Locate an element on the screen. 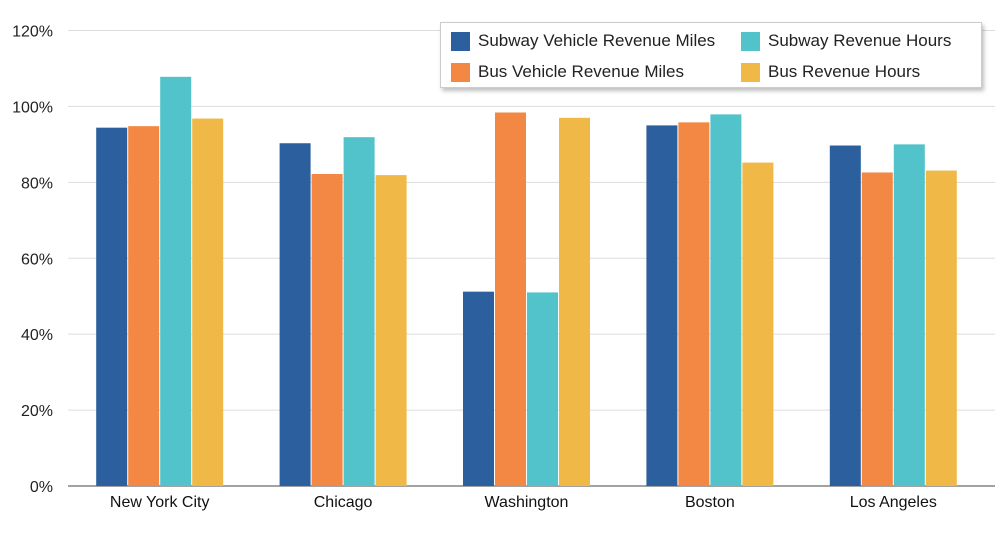 The image size is (1003, 538). legend-label: Subway Revenue Hours is located at coordinates (860, 40).